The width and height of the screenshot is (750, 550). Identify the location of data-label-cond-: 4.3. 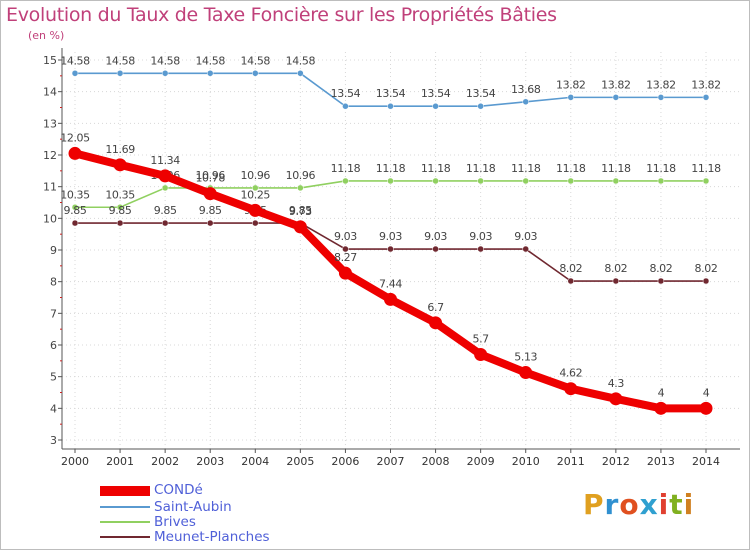
(616, 383).